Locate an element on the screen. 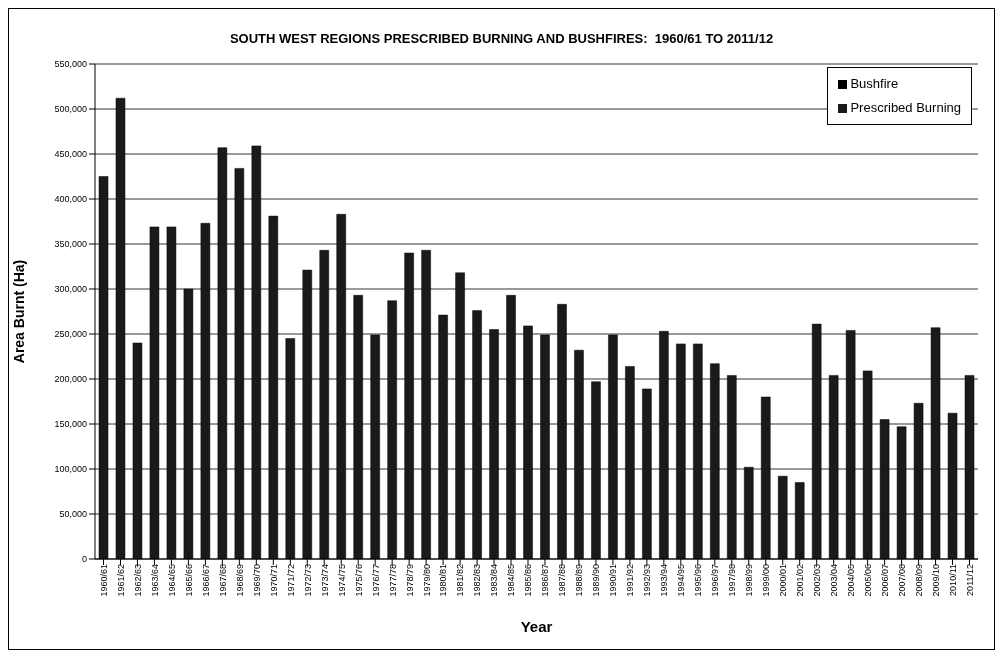 The width and height of the screenshot is (1003, 657). x-tick-label: 1997/98 is located at coordinates (732, 580).